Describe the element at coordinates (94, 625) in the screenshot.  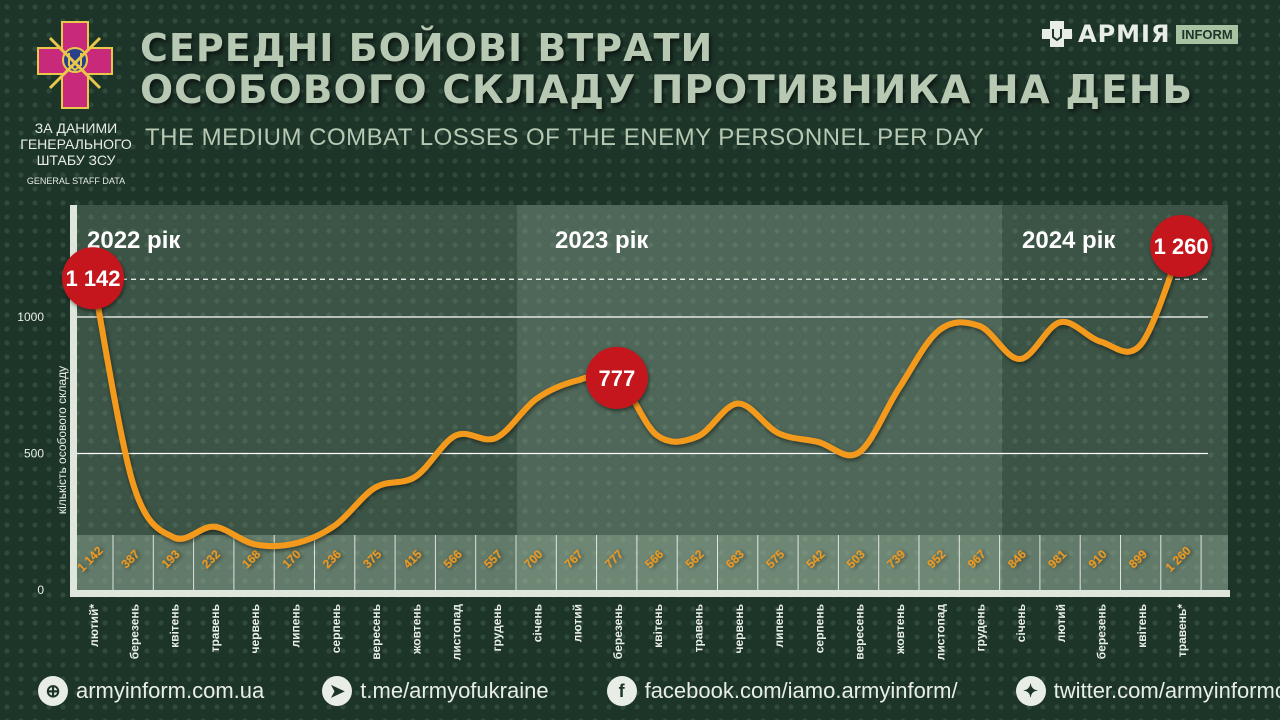
I see `x-tick-label: лютий*` at that location.